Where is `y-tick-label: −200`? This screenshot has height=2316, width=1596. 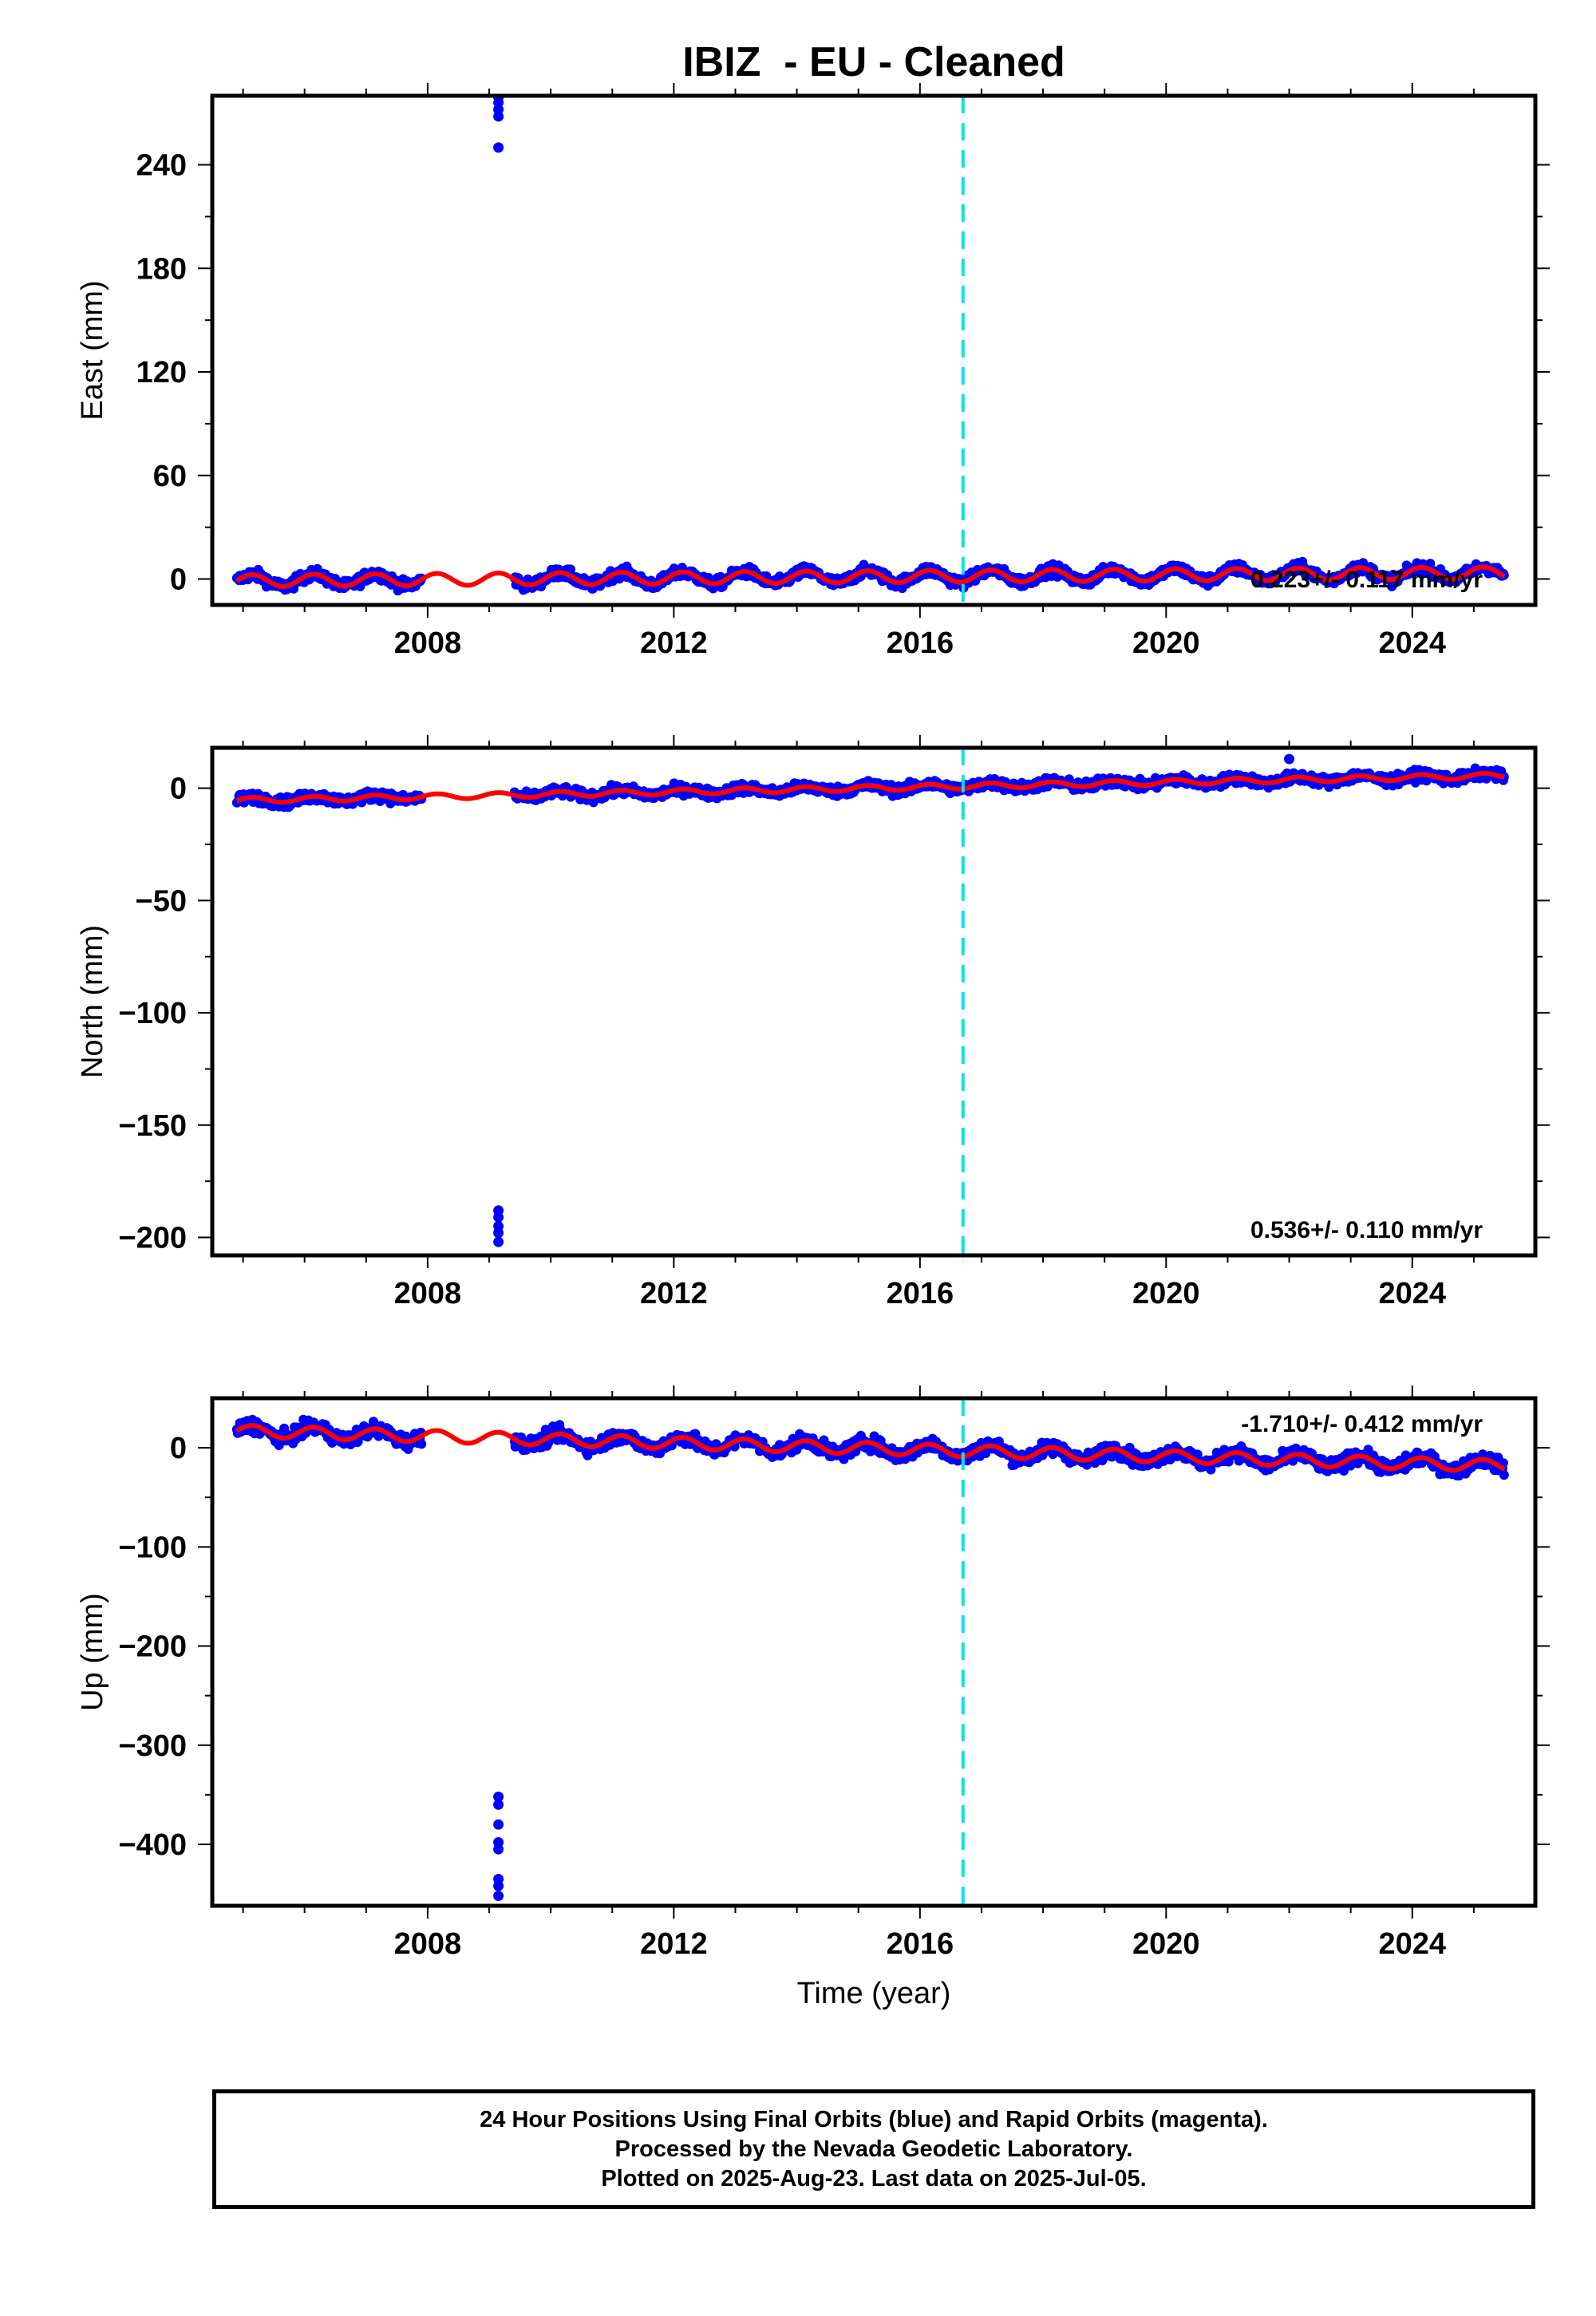 y-tick-label: −200 is located at coordinates (152, 1238).